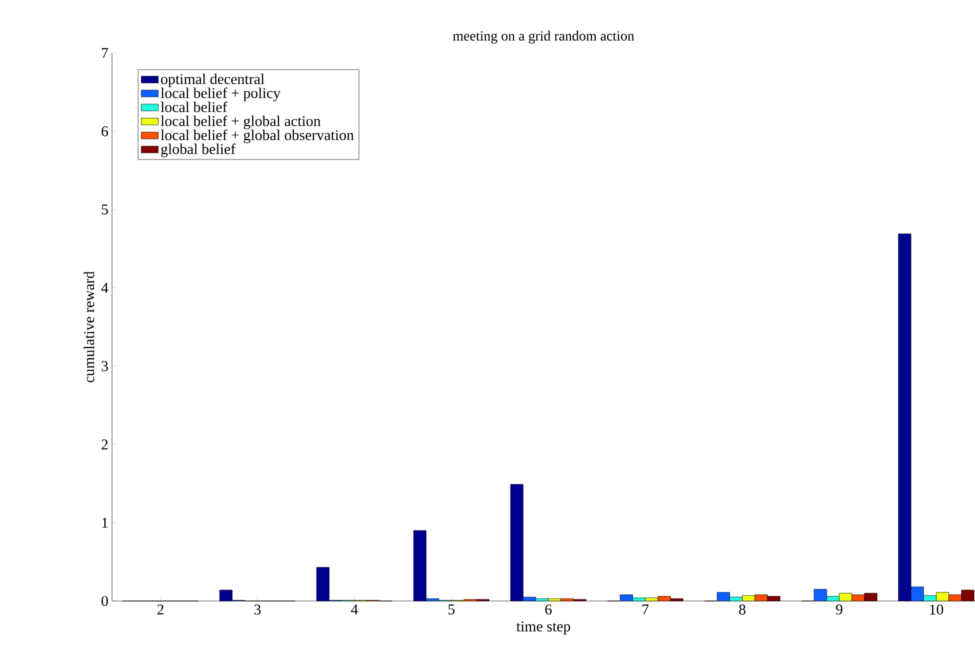  I want to click on legend-label: global belief, so click(198, 151).